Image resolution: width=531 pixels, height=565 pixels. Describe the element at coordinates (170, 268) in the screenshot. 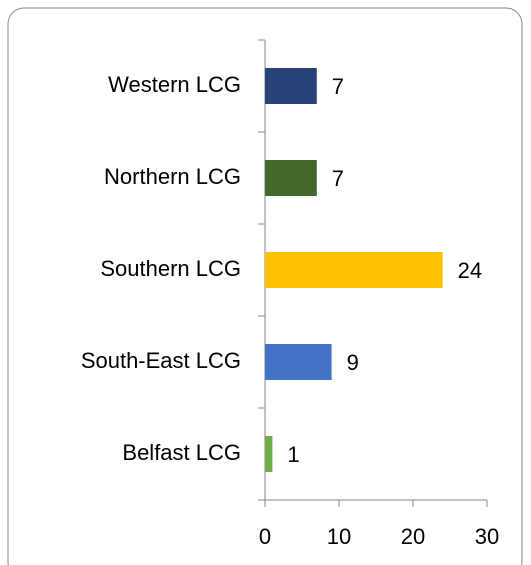

I see `y-tick-label: Southern LCG` at that location.